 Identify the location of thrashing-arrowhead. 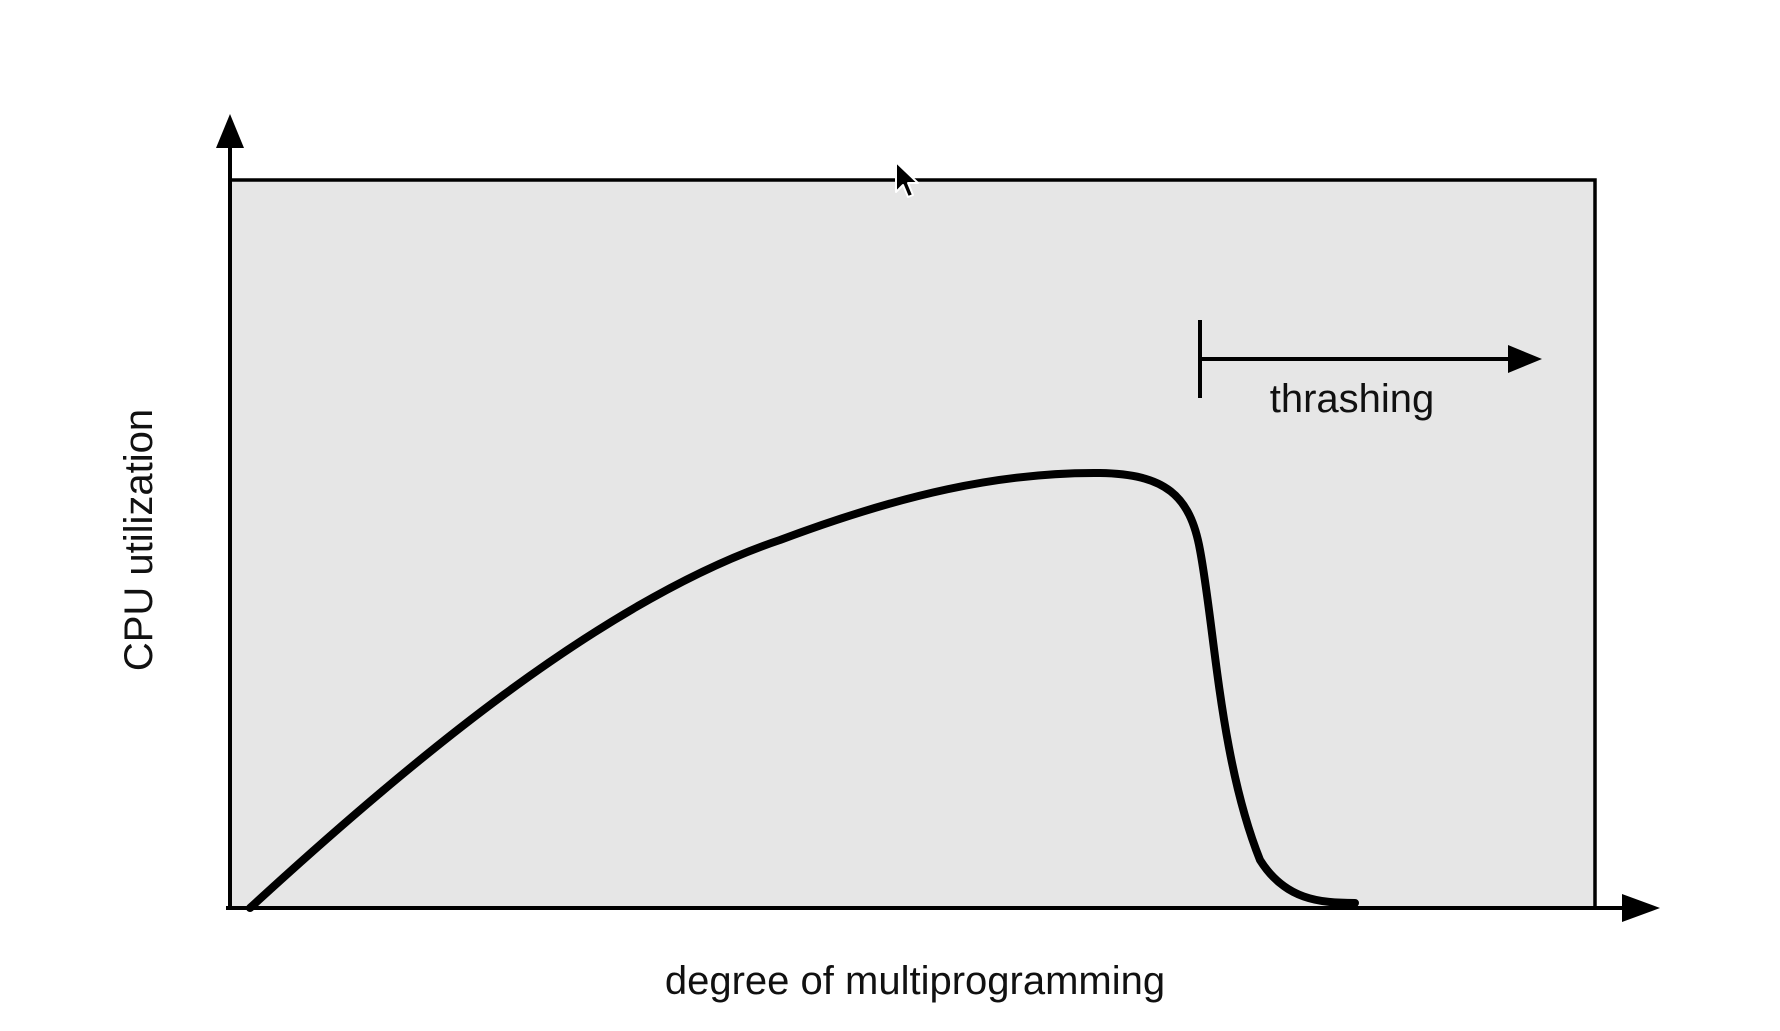
(1525, 359).